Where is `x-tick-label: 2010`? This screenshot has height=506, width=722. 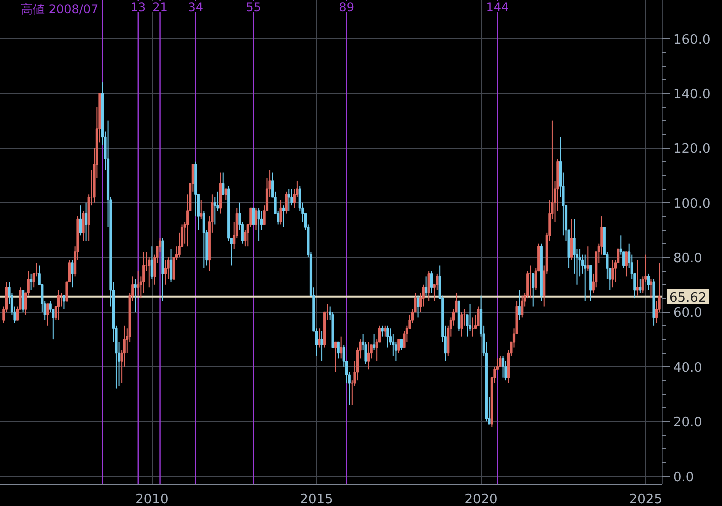 x-tick-label: 2010 is located at coordinates (152, 499).